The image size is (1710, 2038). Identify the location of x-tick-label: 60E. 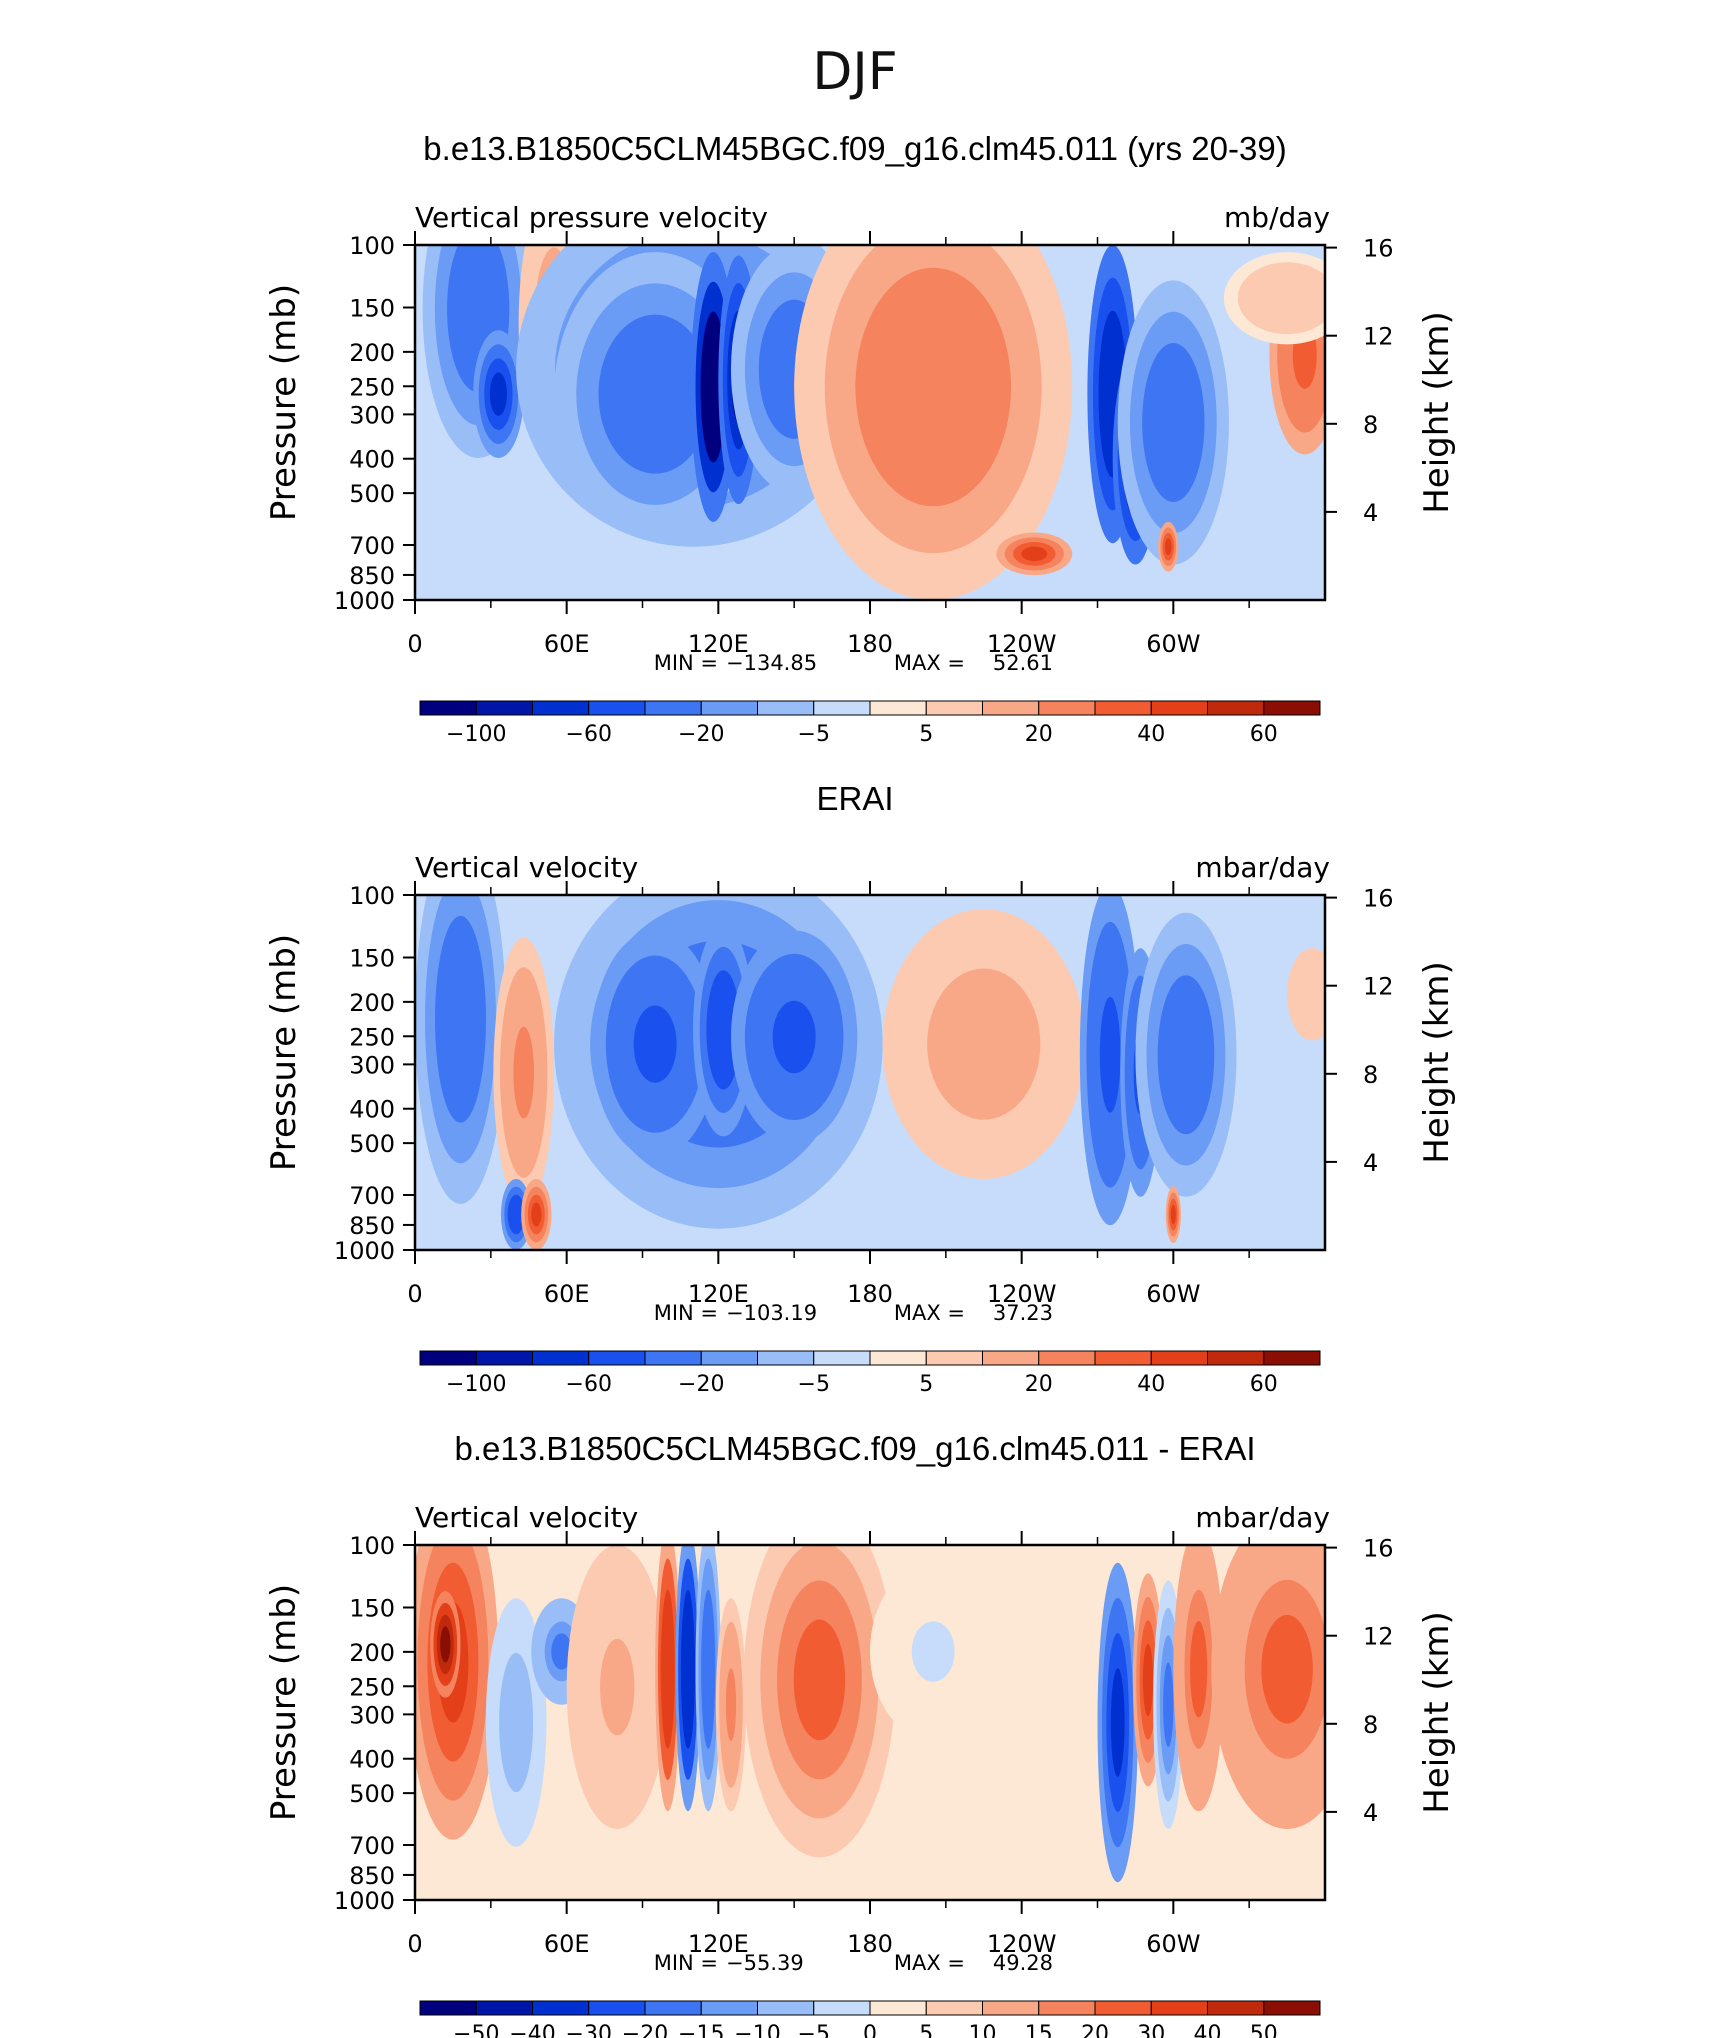
(567, 1944).